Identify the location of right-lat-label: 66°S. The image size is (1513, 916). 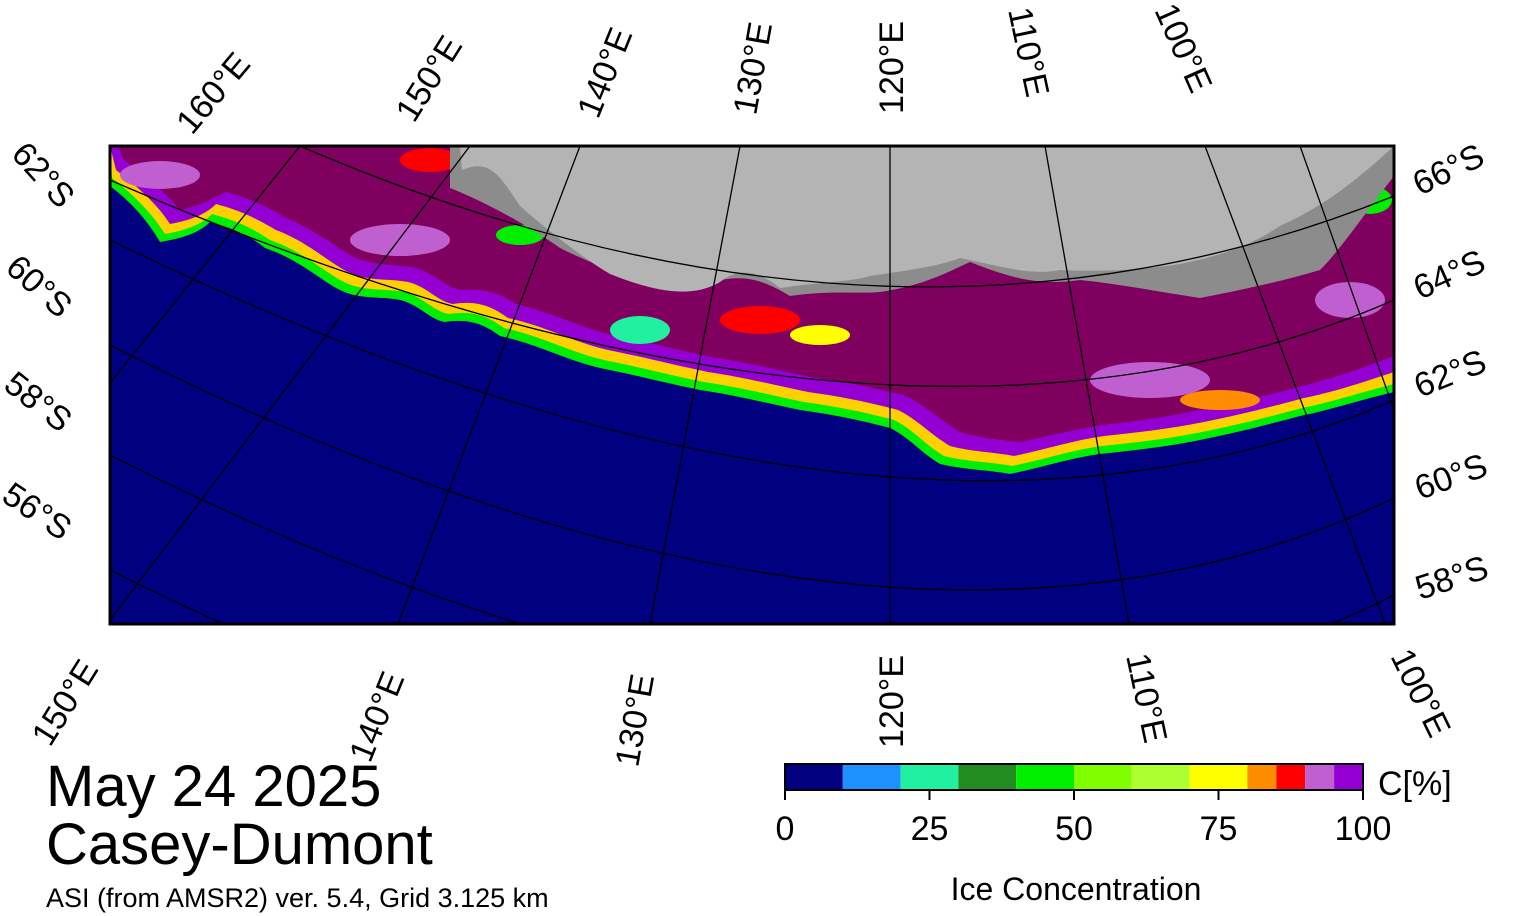
(1448, 170).